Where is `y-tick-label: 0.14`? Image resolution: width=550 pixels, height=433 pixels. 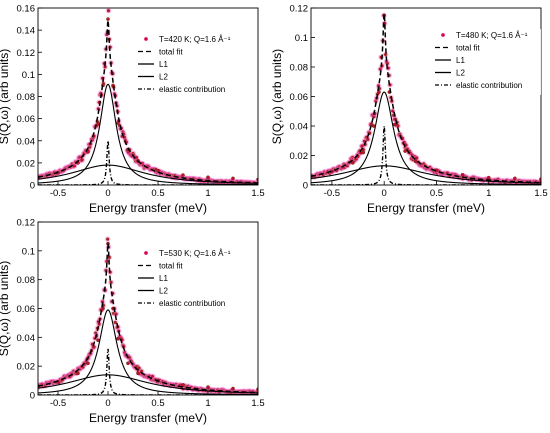
y-tick-label: 0.14 is located at coordinates (26, 31).